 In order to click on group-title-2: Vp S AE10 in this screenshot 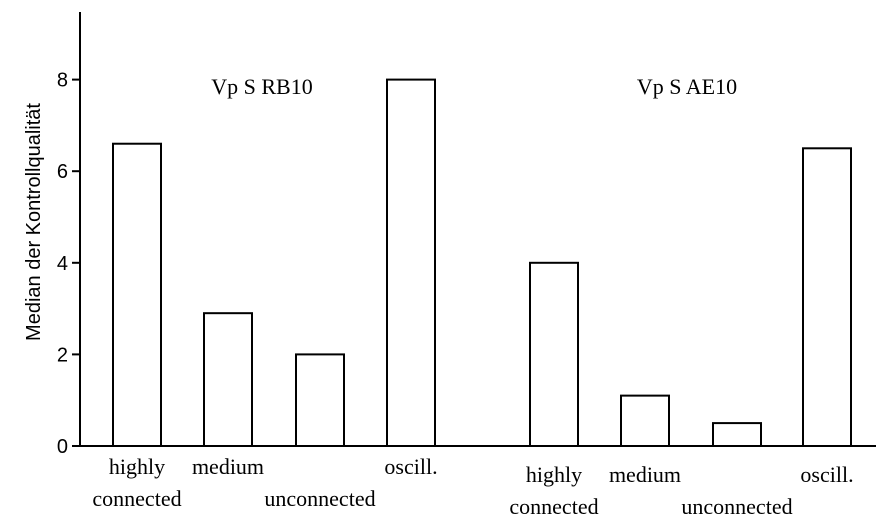, I will do `click(687, 86)`.